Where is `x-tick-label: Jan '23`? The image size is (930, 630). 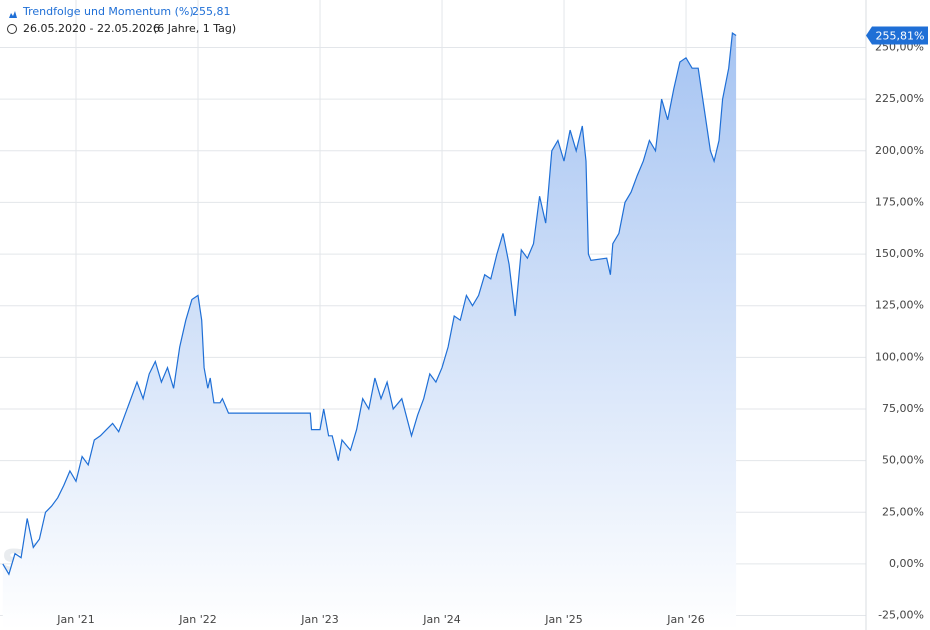 x-tick-label: Jan '23 is located at coordinates (319, 619).